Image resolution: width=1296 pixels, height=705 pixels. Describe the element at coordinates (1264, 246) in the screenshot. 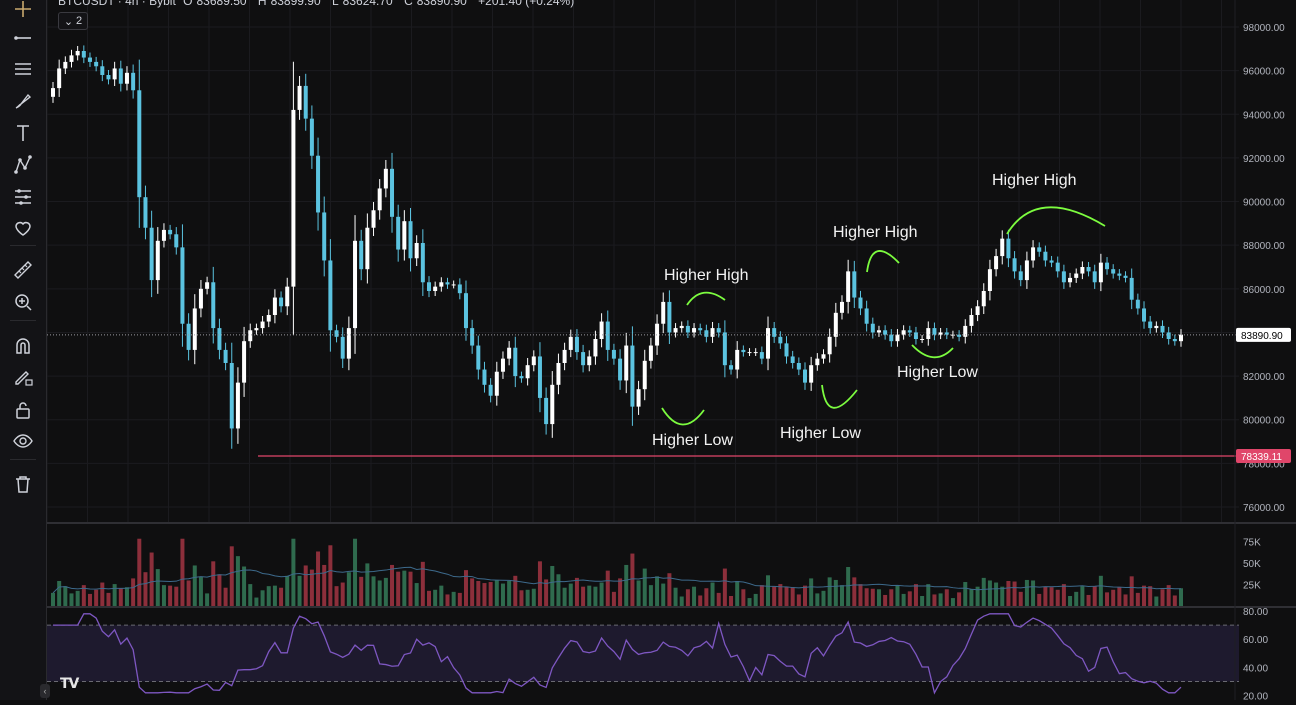

I see `price-axis-label: 88000.00` at that location.